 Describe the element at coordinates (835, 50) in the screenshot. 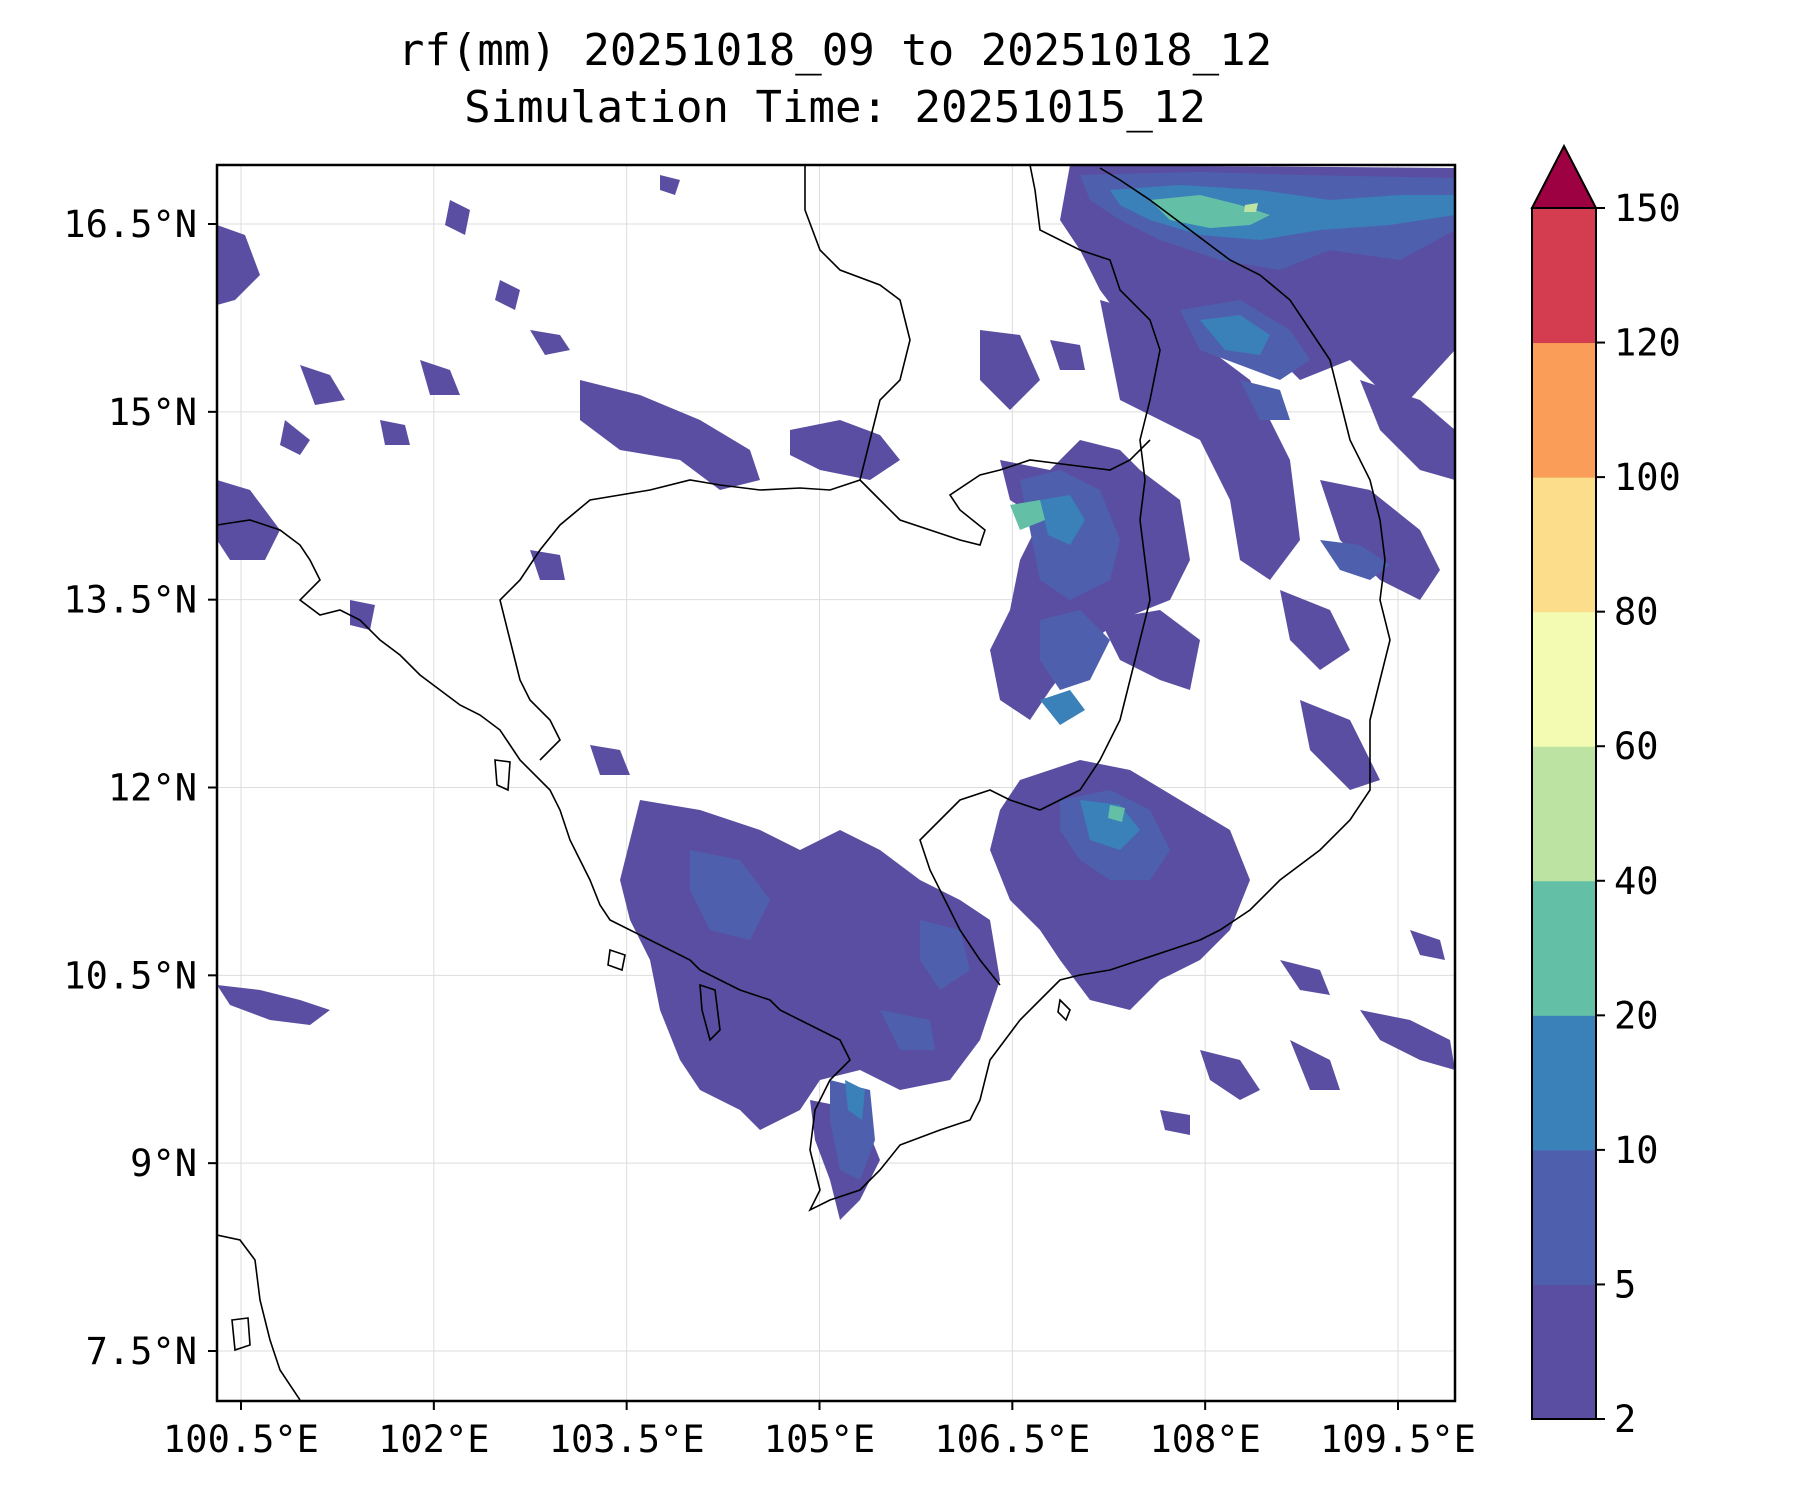

I see `title-line-1: rf(mm) 20251018_09 to 20251018_12` at that location.